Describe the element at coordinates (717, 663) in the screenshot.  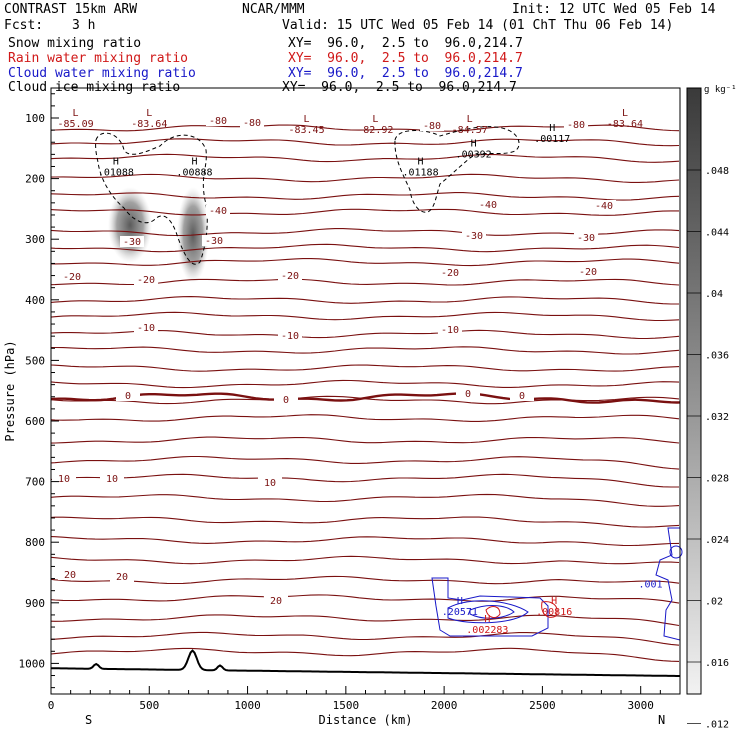
I see `colorbar-label: .016` at that location.